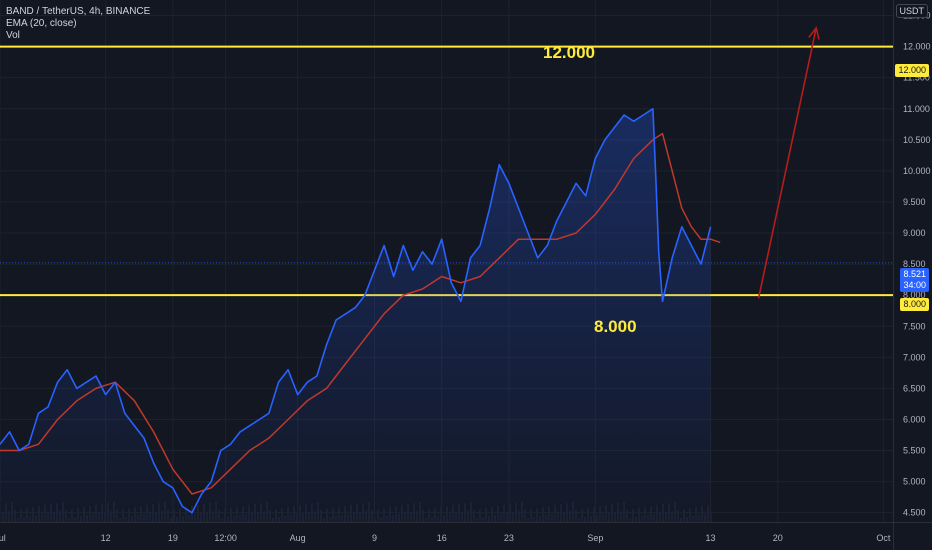 This screenshot has height=550, width=932. What do you see at coordinates (914, 285) in the screenshot?
I see `candle-countdown: 34:00` at bounding box center [914, 285].